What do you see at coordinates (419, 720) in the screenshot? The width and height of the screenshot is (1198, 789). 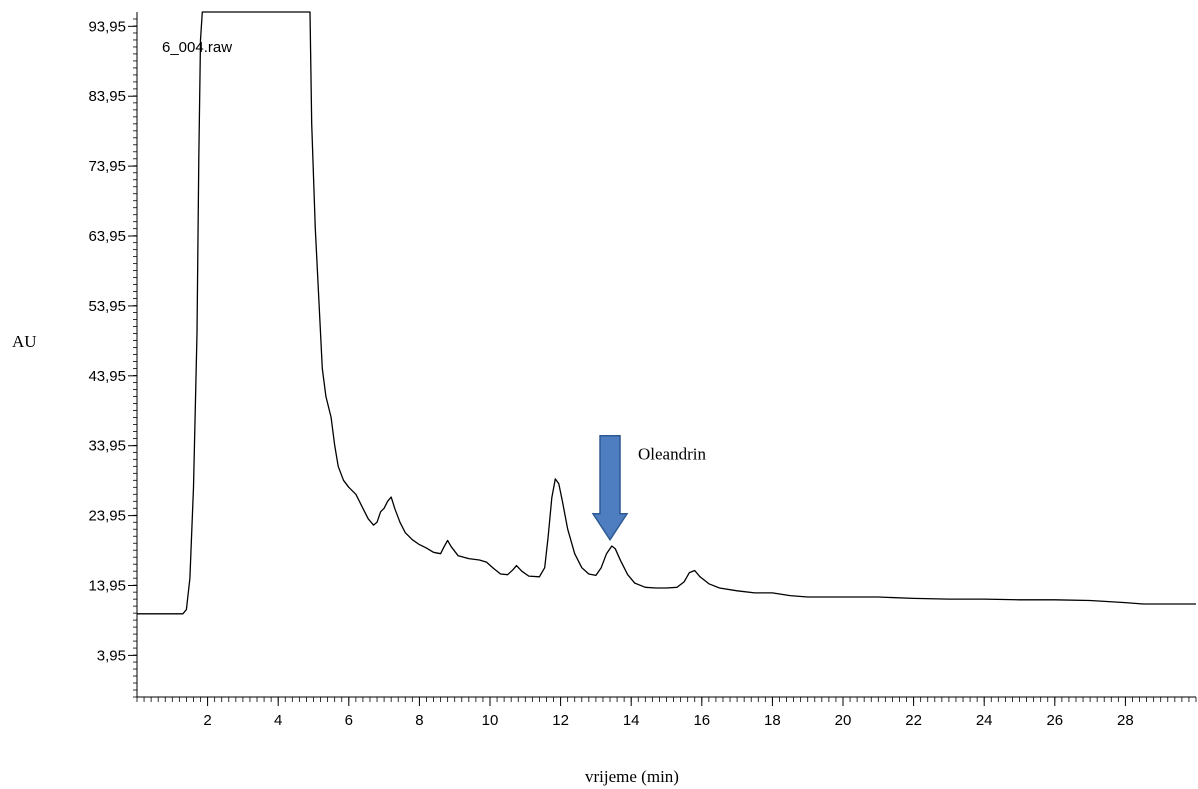 I see `x-tick-label: 8` at bounding box center [419, 720].